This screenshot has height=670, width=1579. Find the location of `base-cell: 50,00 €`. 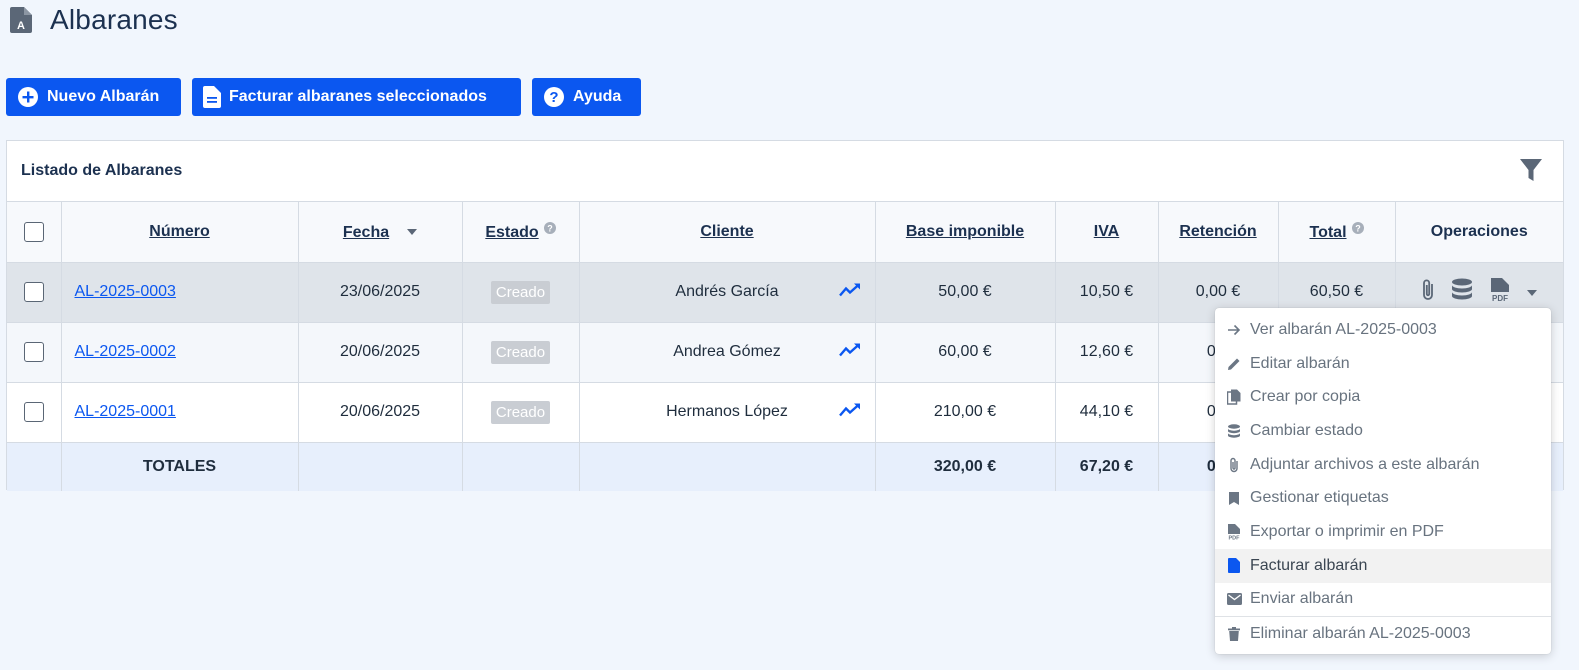

base-cell: 50,00 € is located at coordinates (965, 292).